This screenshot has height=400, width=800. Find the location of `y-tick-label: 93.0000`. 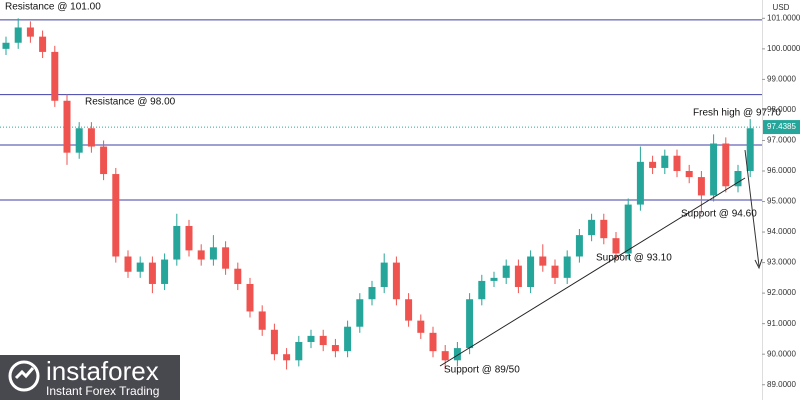

y-tick-label: 93.0000 is located at coordinates (781, 262).